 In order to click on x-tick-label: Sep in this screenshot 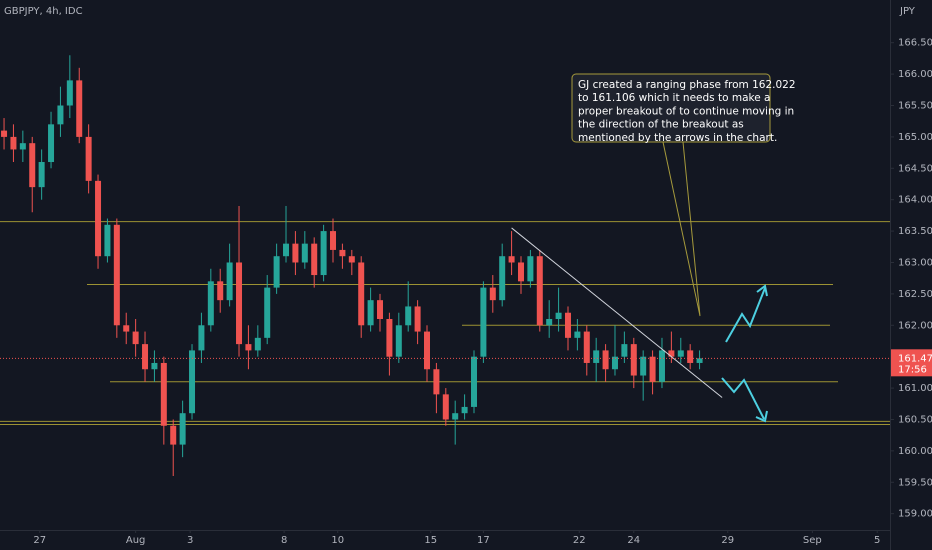, I will do `click(812, 540)`.